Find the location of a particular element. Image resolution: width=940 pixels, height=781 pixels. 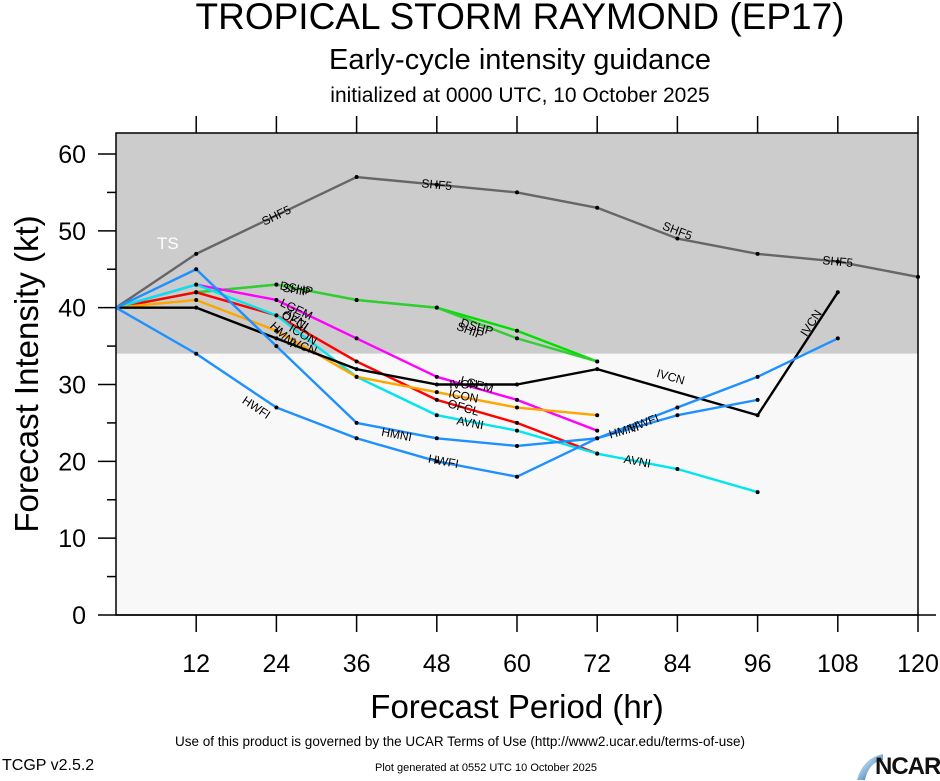

ncar-logo-text: NCAR is located at coordinates (907, 766).